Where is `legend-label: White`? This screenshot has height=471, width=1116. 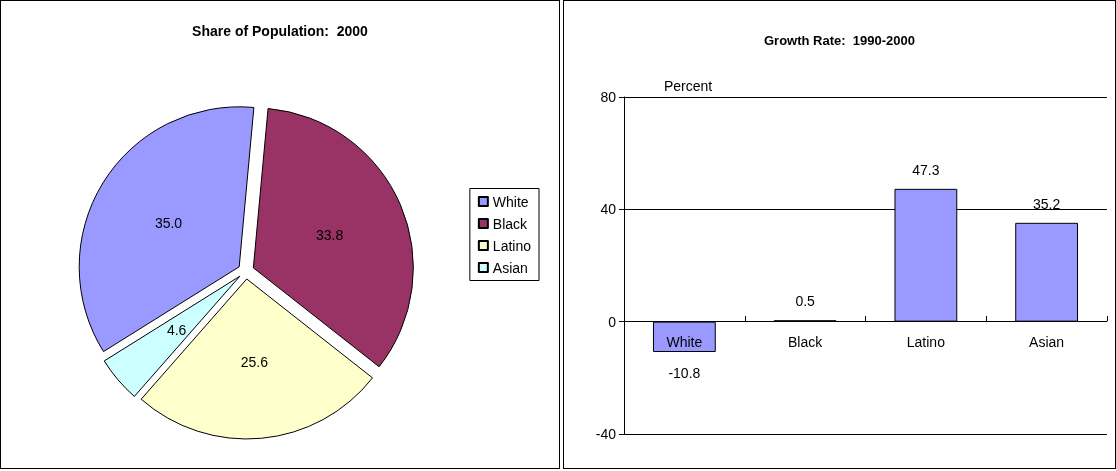 legend-label: White is located at coordinates (510, 201).